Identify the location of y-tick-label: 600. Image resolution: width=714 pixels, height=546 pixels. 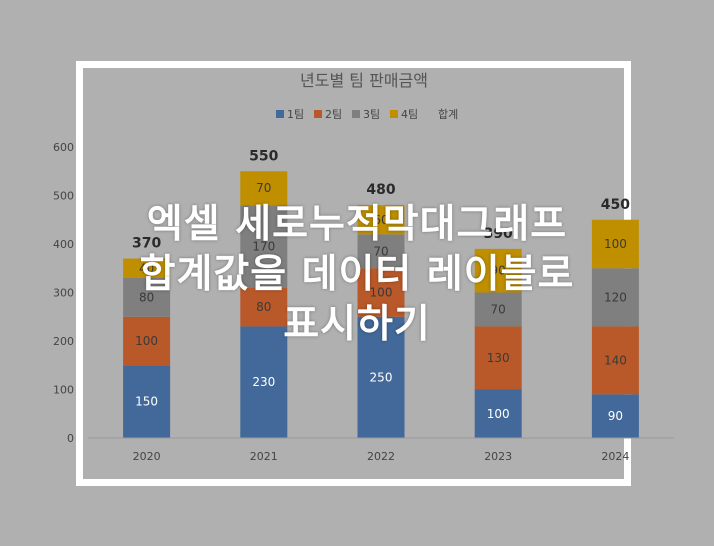
(63, 147).